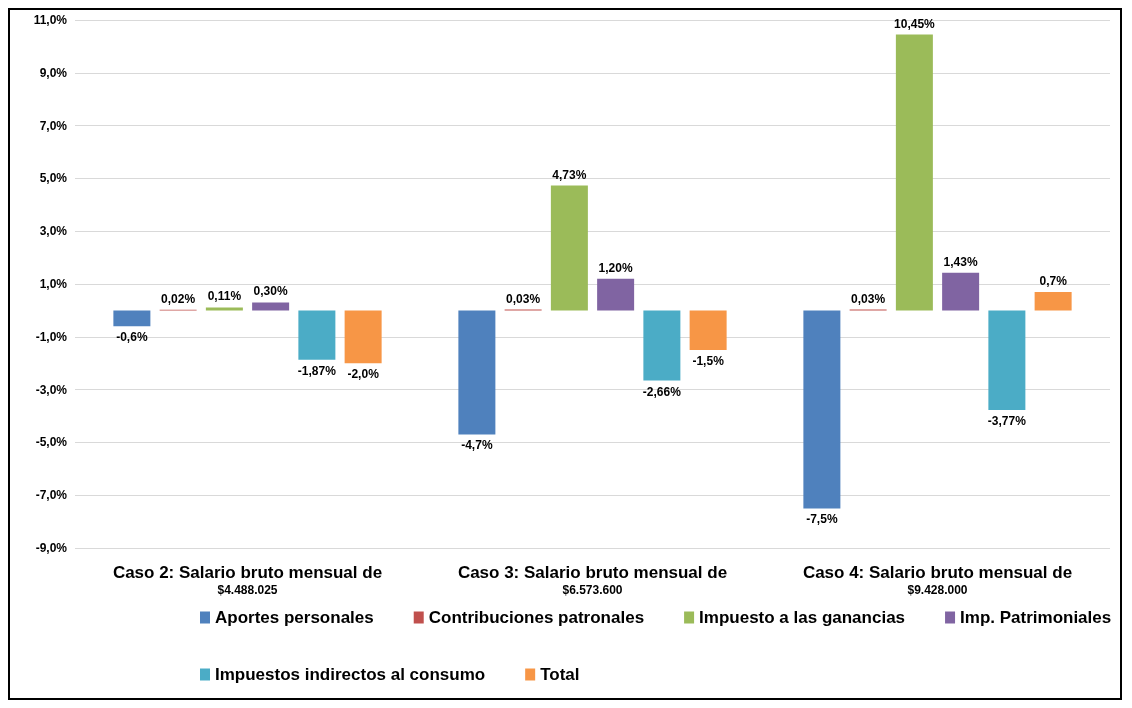 Image resolution: width=1132 pixels, height=708 pixels. I want to click on data-label: -2,66%, so click(662, 391).